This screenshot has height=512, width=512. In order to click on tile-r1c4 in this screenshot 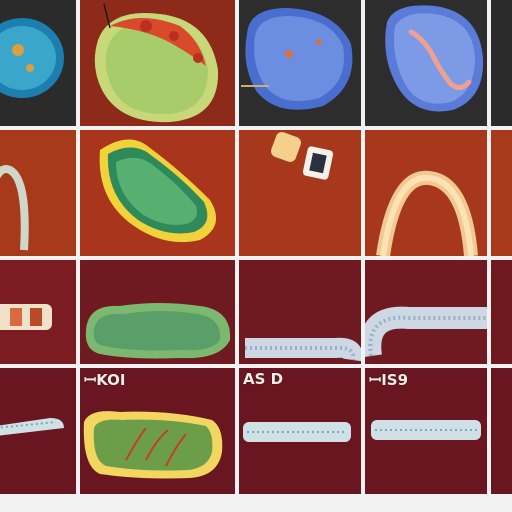, I will do `click(426, 63)`.